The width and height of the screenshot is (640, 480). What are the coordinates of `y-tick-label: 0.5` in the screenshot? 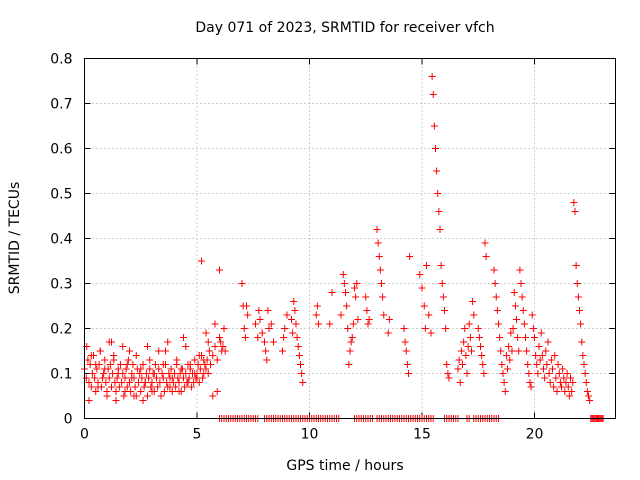 It's located at (61, 195).